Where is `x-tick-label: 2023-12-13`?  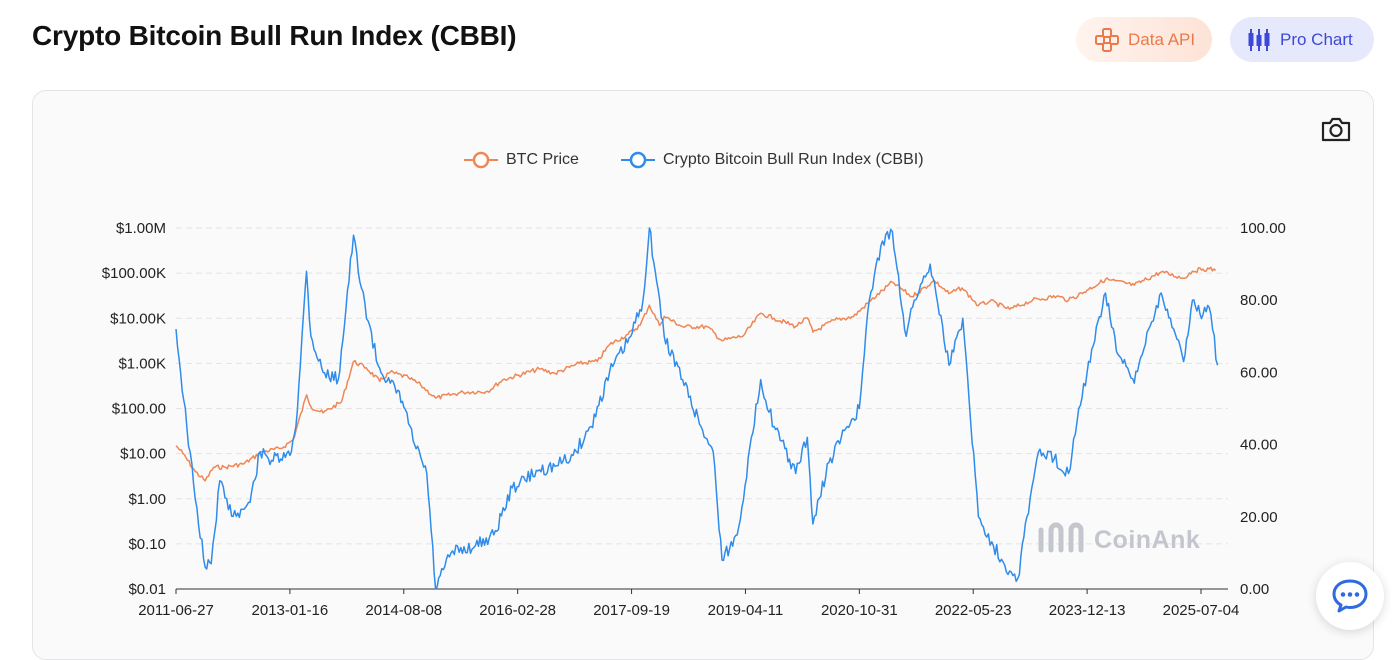 x-tick-label: 2023-12-13 is located at coordinates (1087, 610).